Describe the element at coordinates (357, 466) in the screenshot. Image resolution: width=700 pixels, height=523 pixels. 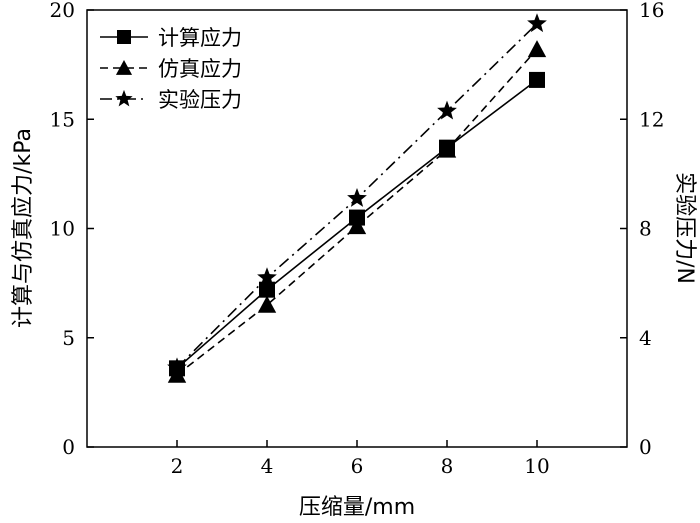
I see `x-tick-label: 6` at that location.